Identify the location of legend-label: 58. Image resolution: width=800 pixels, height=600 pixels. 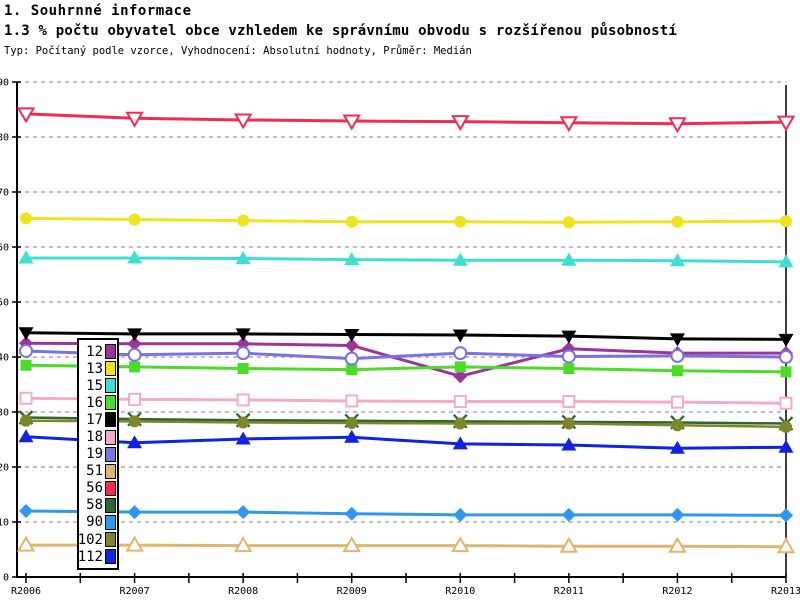
(94, 505).